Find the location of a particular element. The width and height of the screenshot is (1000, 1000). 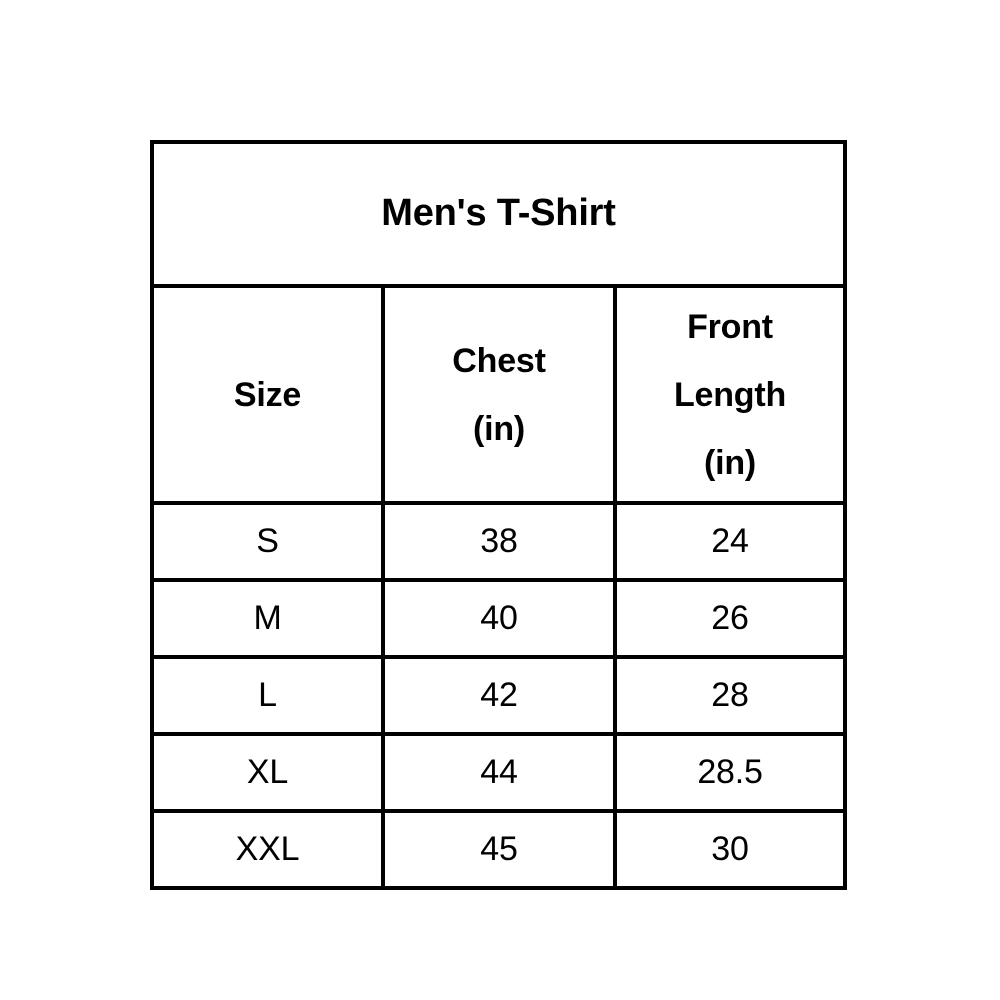

cell-size: XL is located at coordinates (267, 772).